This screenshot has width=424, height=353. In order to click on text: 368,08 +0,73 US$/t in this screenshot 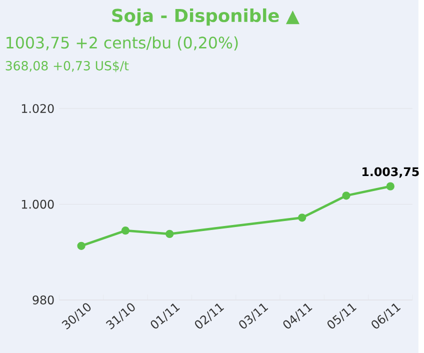, I will do `click(67, 66)`.